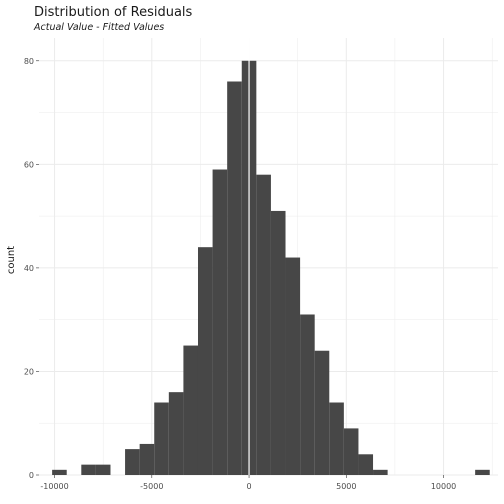 The height and width of the screenshot is (504, 504). I want to click on x-axis-ticks: -10000 -5000 0 5000 10000, so click(248, 483).